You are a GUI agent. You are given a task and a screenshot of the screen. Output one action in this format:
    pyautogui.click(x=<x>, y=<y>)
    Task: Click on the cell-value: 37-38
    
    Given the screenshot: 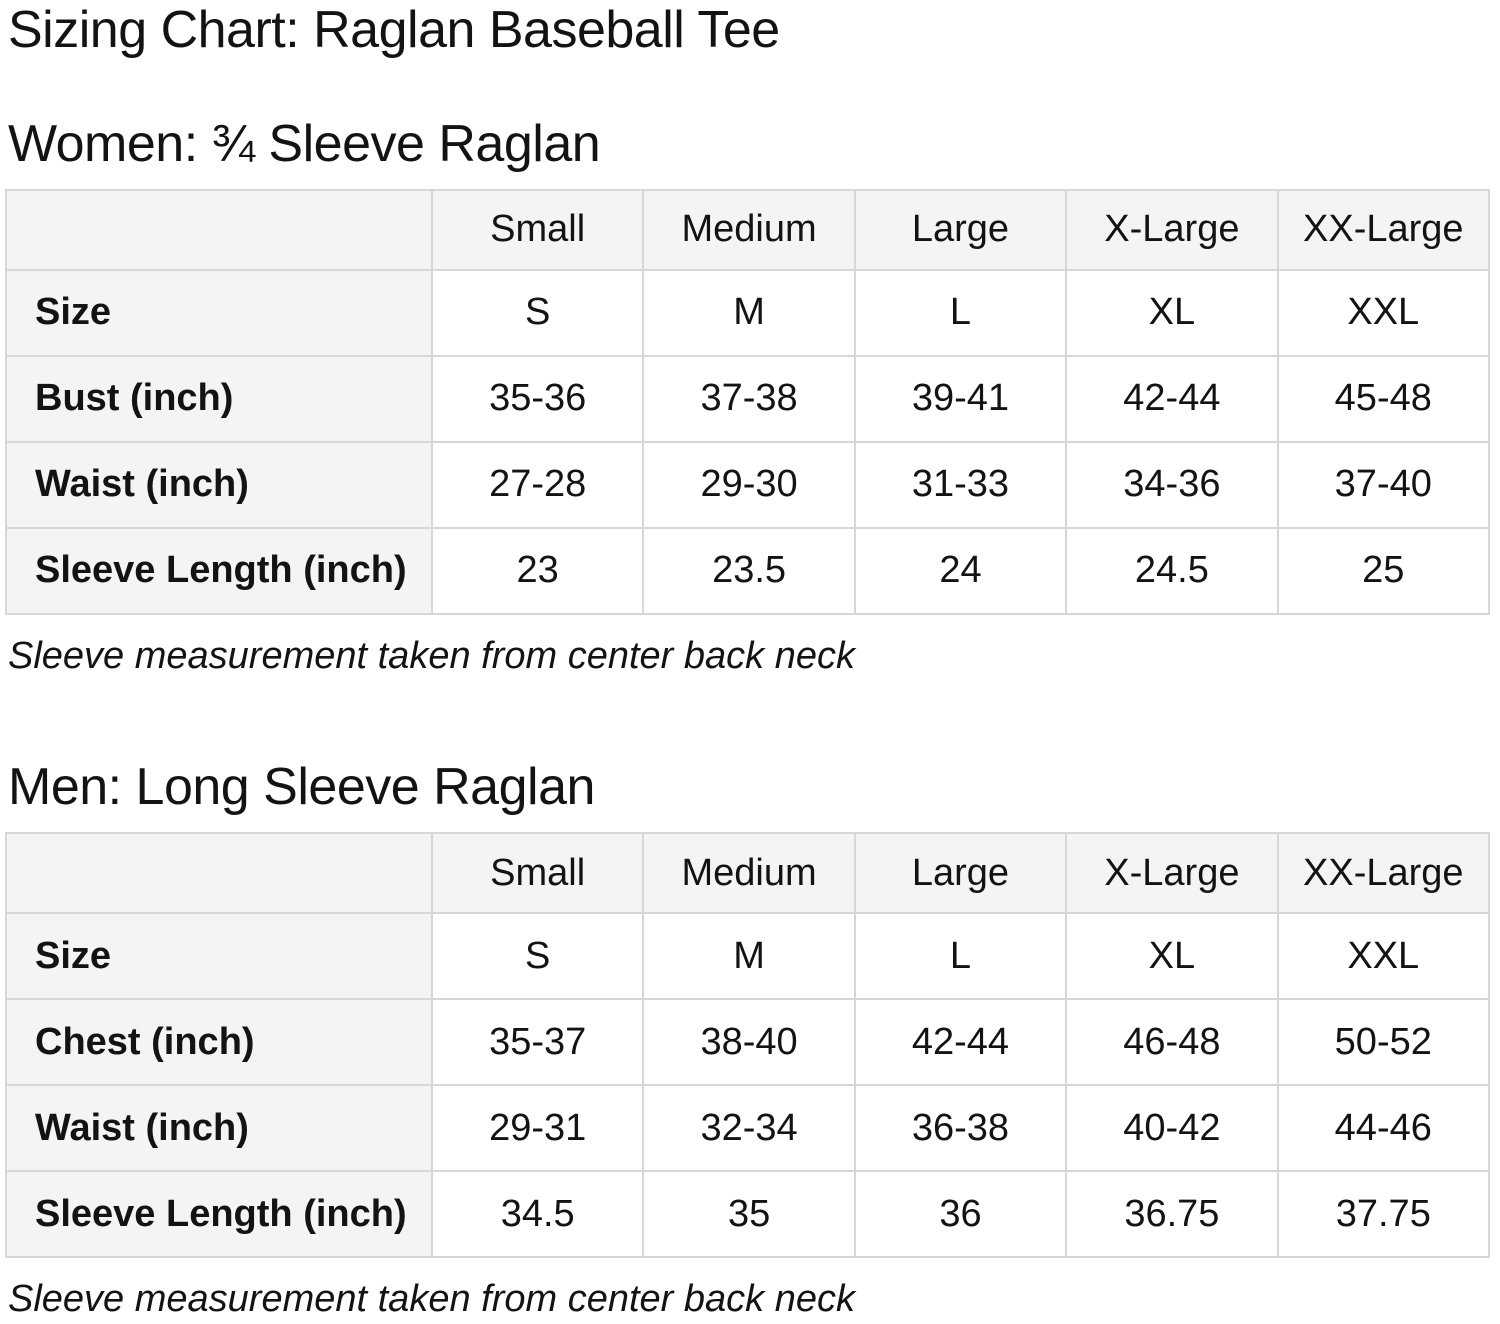 What is the action you would take?
    pyautogui.click(x=749, y=398)
    